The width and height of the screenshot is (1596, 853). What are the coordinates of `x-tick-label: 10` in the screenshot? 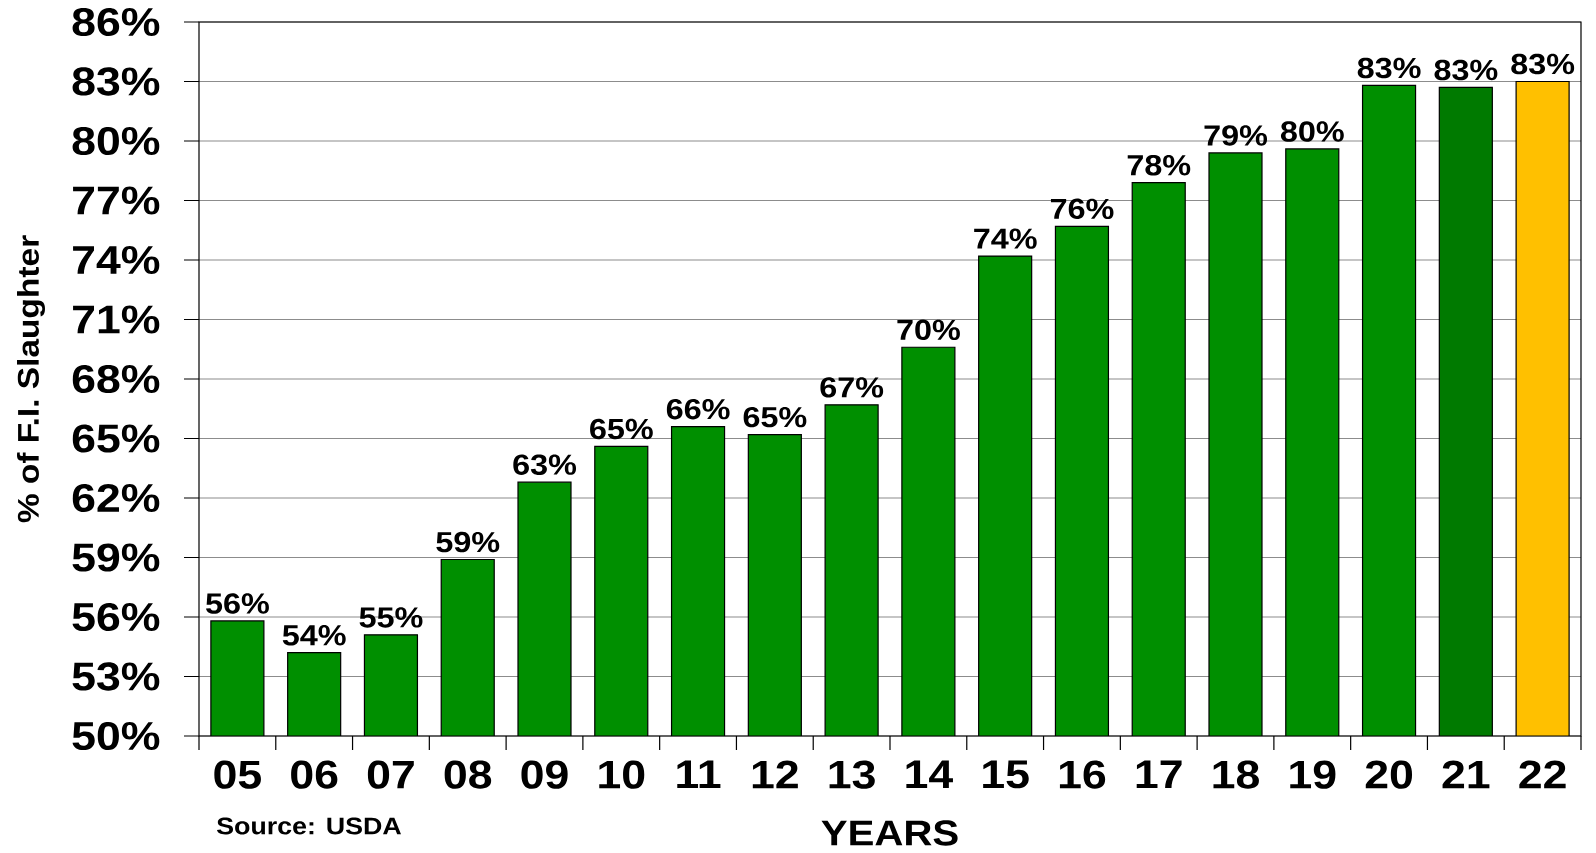 It's located at (622, 774).